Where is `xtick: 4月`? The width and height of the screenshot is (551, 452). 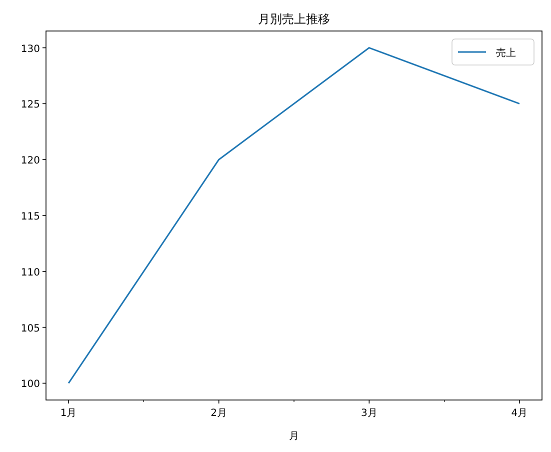 xtick: 4月 is located at coordinates (519, 413).